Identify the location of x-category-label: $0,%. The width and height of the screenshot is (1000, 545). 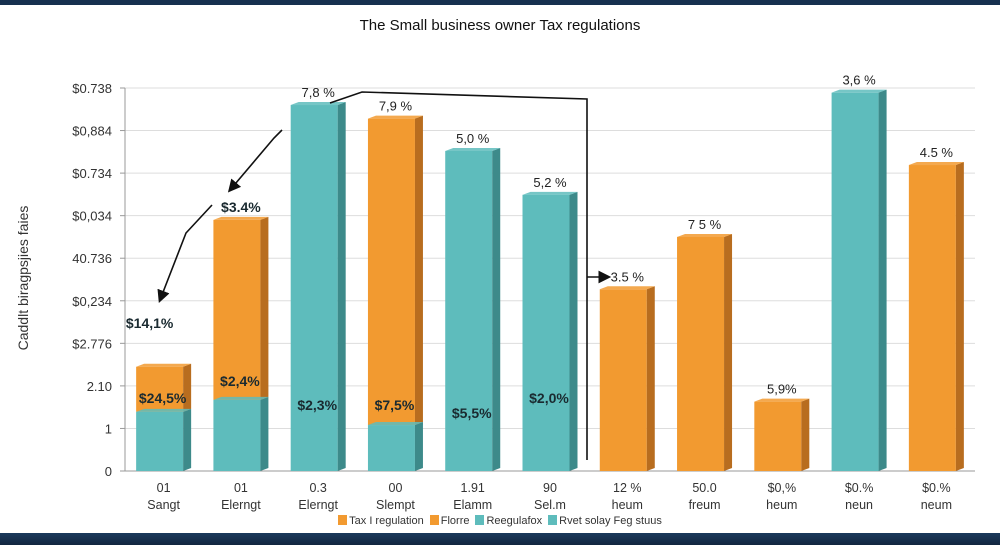
(782, 488).